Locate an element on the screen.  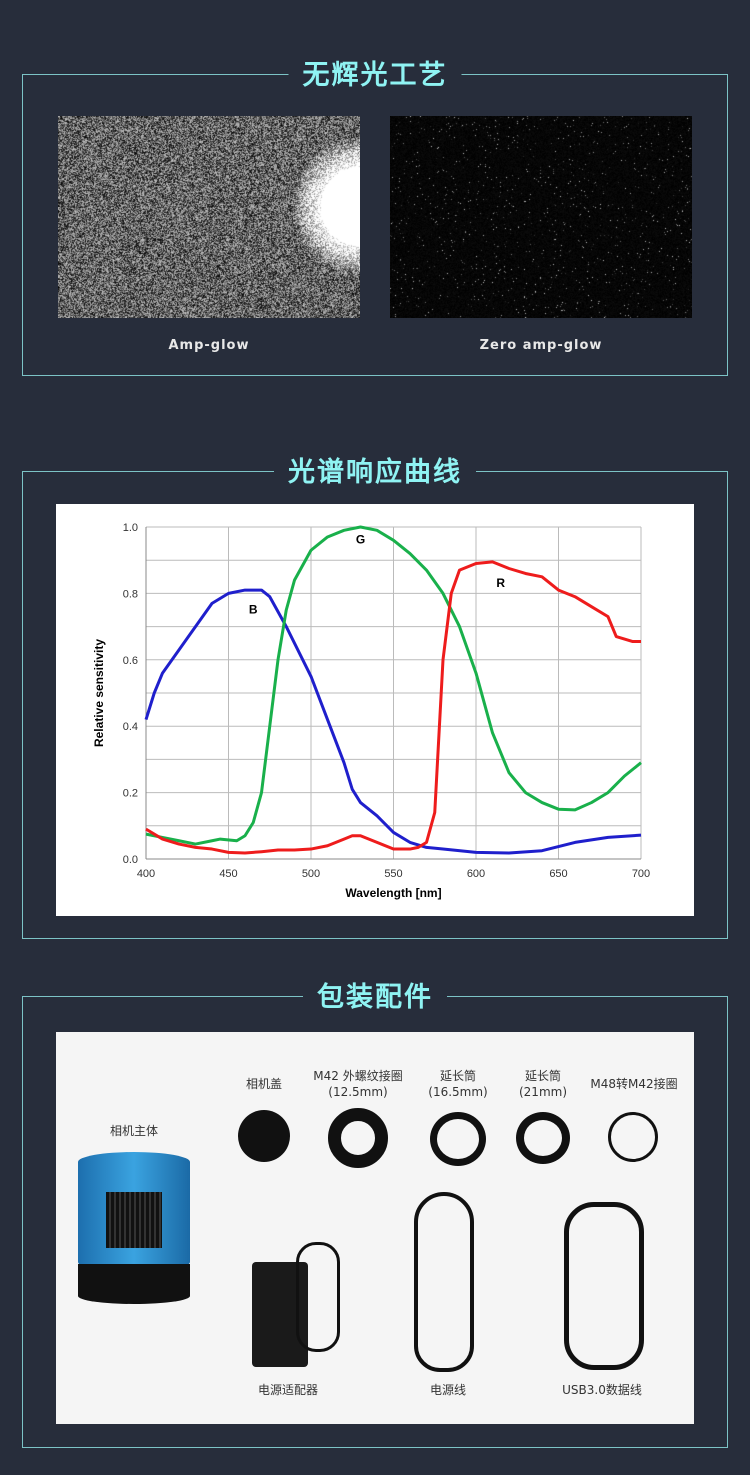
y-tick-label: 1.0 is located at coordinates (130, 528).